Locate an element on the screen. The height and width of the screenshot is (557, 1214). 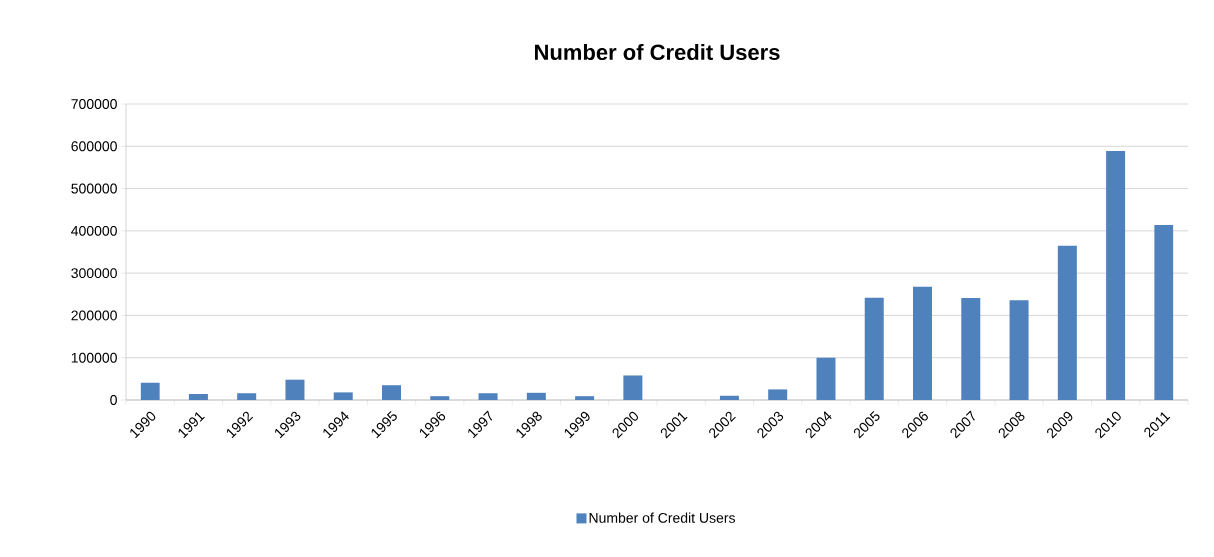
chart-title: Number of Credit Users is located at coordinates (657, 52).